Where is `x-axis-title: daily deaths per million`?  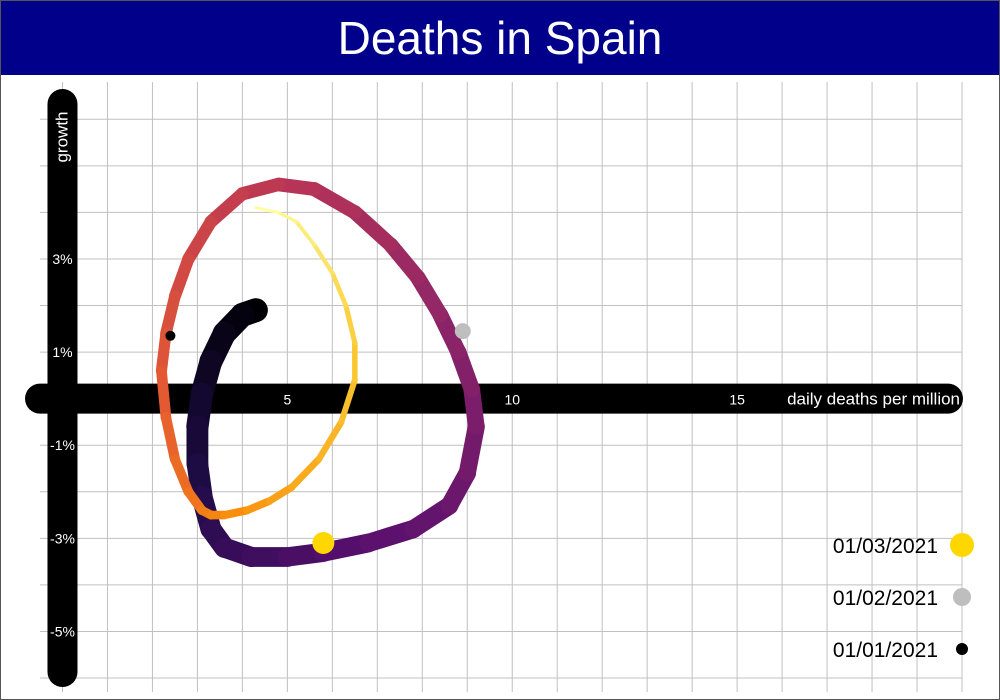
x-axis-title: daily deaths per million is located at coordinates (873, 399).